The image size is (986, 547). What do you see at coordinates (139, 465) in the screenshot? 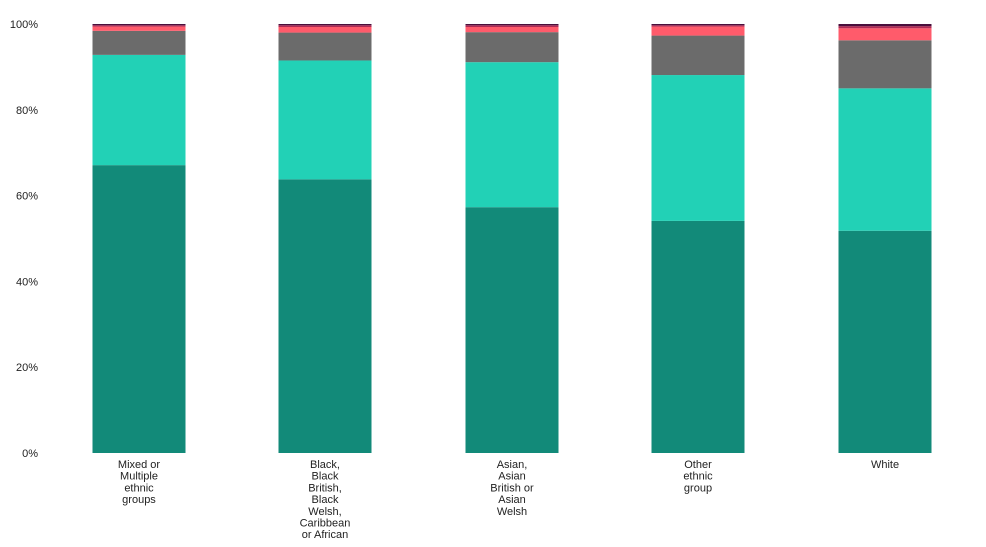
I see `x-tick-label-line: Mixed or` at bounding box center [139, 465].